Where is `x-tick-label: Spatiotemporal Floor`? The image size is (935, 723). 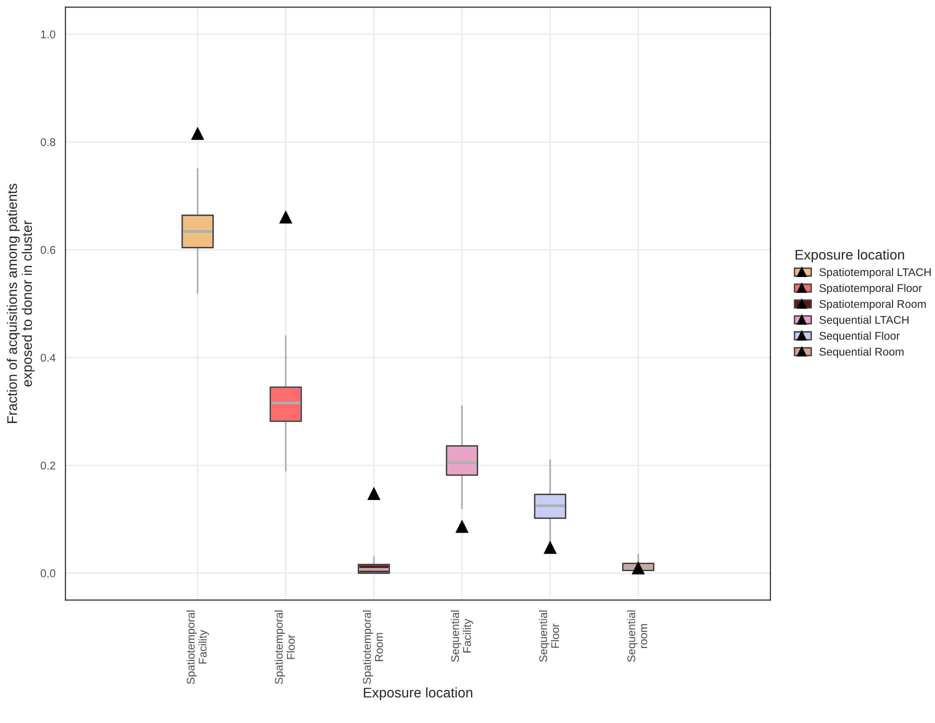
x-tick-label: Spatiotemporal Floor is located at coordinates (284, 647).